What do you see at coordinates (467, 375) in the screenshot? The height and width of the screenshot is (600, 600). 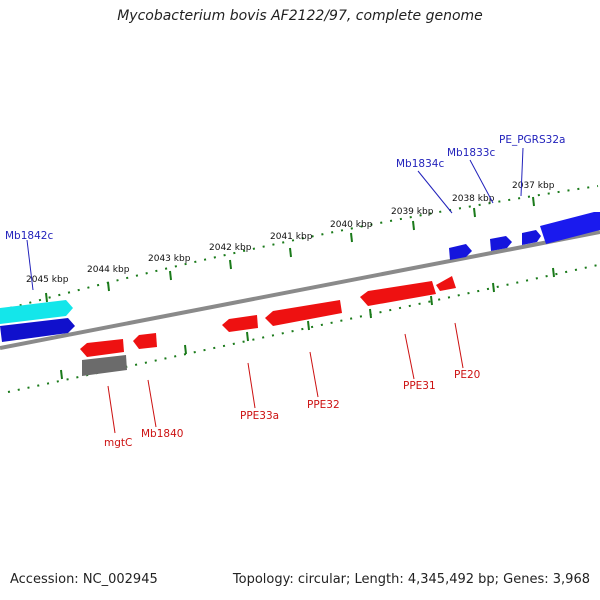 I see `gene-label-pe20: PE20` at bounding box center [467, 375].